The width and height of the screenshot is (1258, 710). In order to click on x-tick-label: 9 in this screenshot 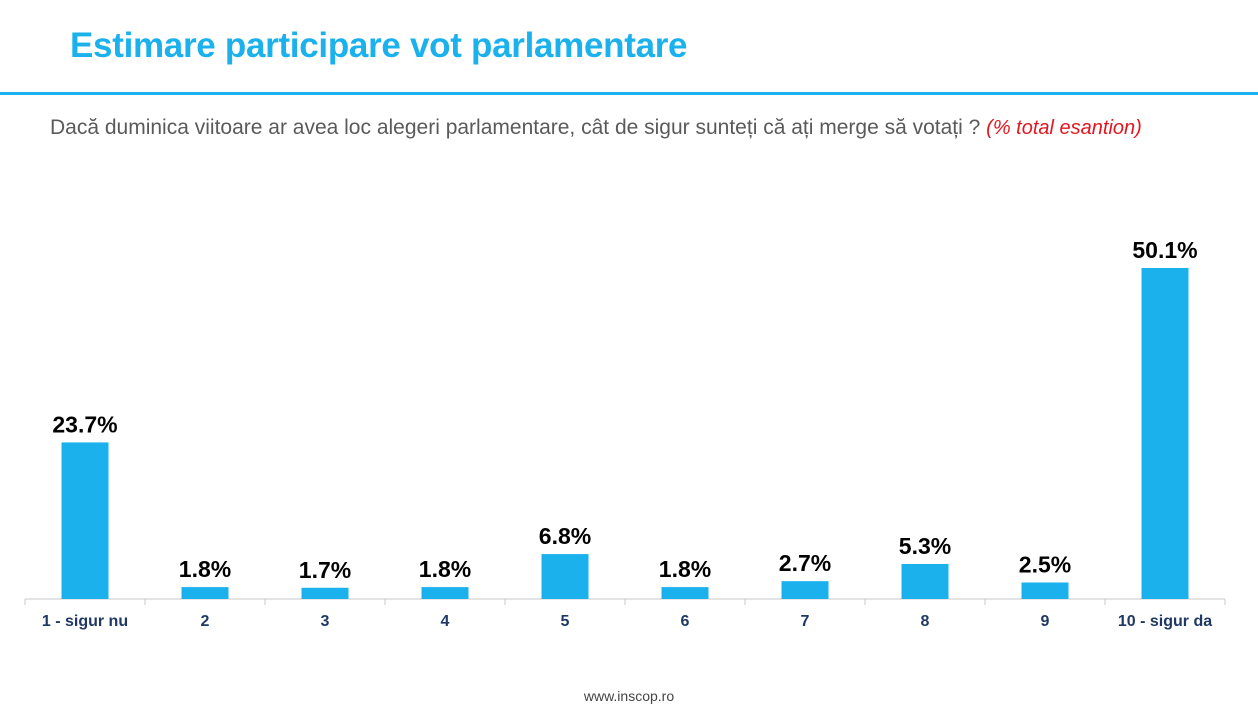, I will do `click(1045, 621)`.